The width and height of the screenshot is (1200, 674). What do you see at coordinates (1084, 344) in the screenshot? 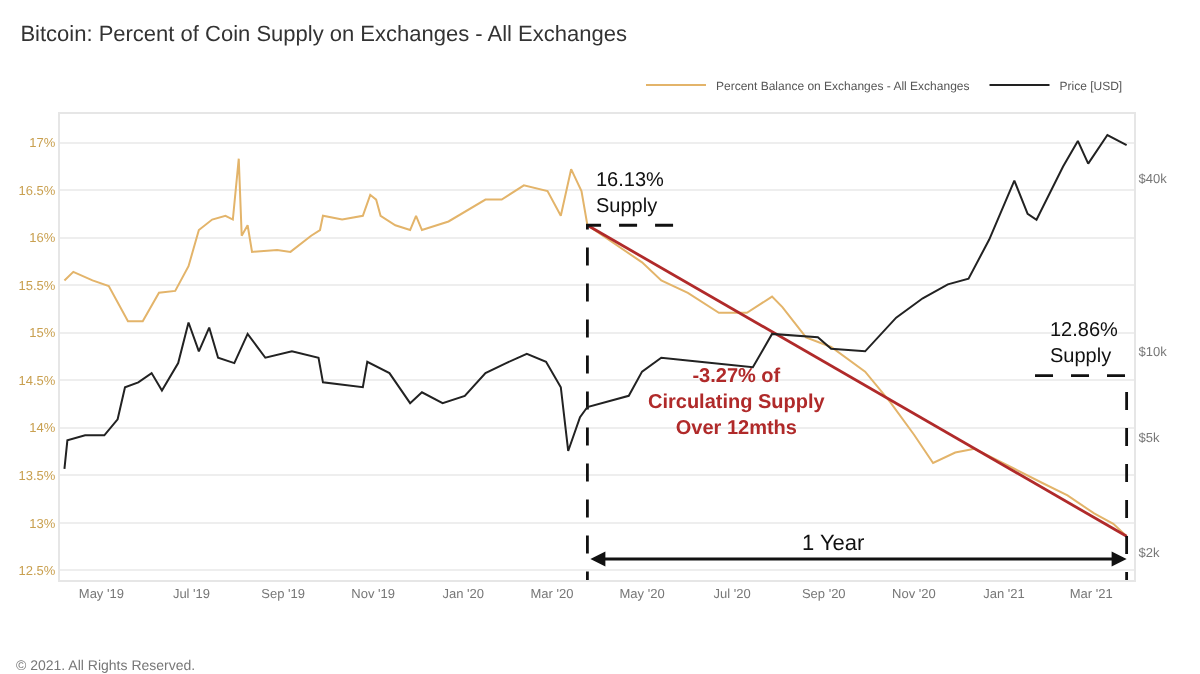
I see `annotation: 12.86% Supply` at bounding box center [1084, 344].